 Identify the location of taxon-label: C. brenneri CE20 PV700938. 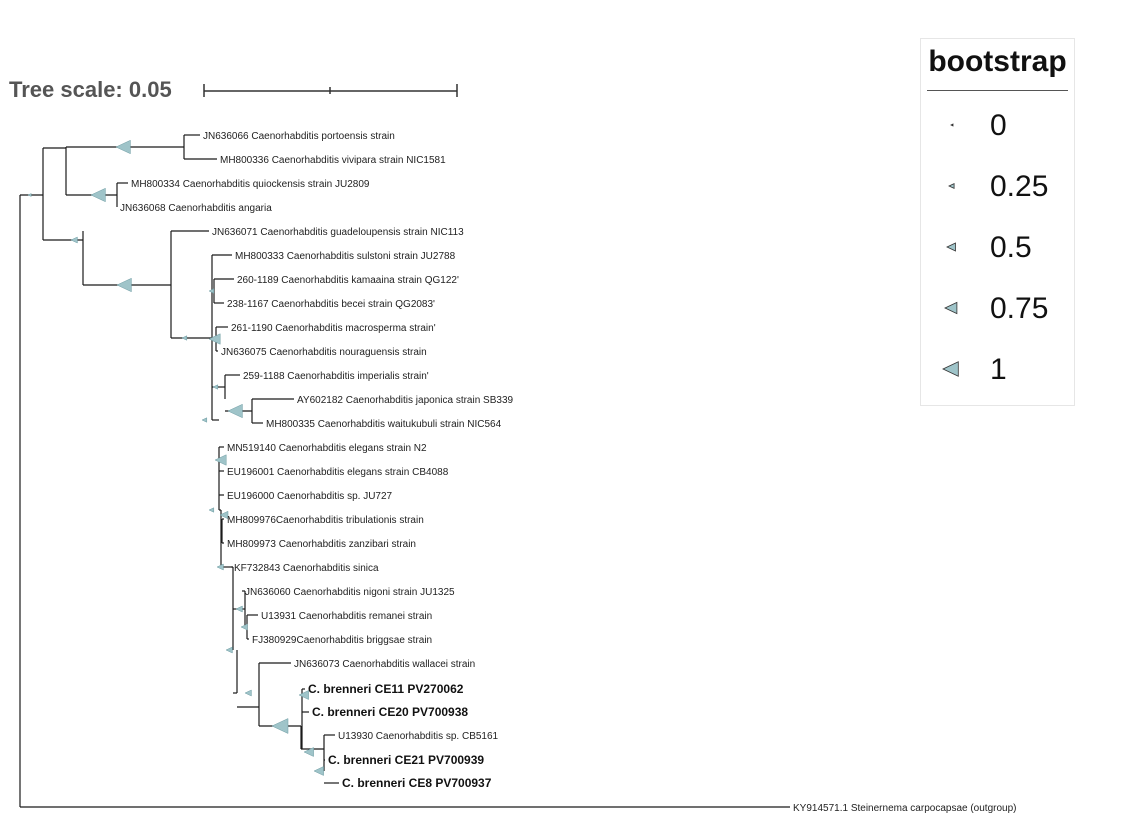
(390, 712).